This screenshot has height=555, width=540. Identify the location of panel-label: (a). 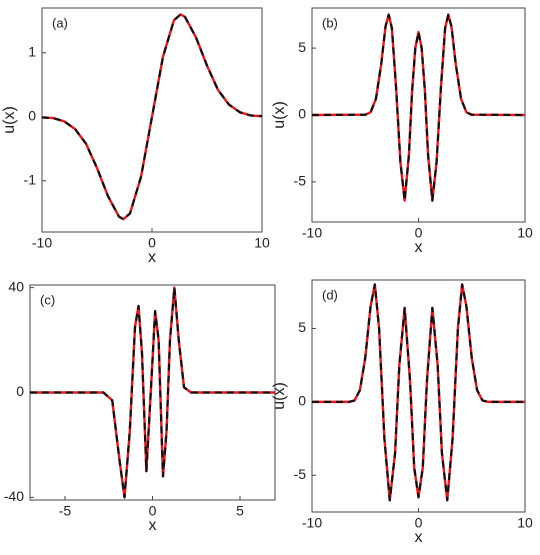
(60, 22).